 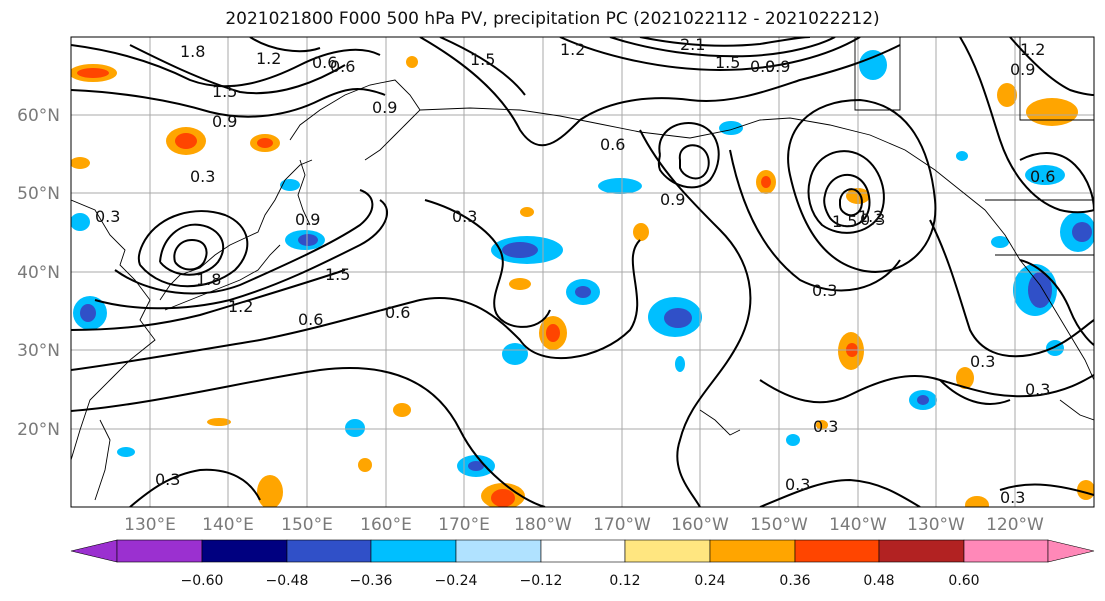 I want to click on colorbar-extend-high, so click(x=1071, y=551).